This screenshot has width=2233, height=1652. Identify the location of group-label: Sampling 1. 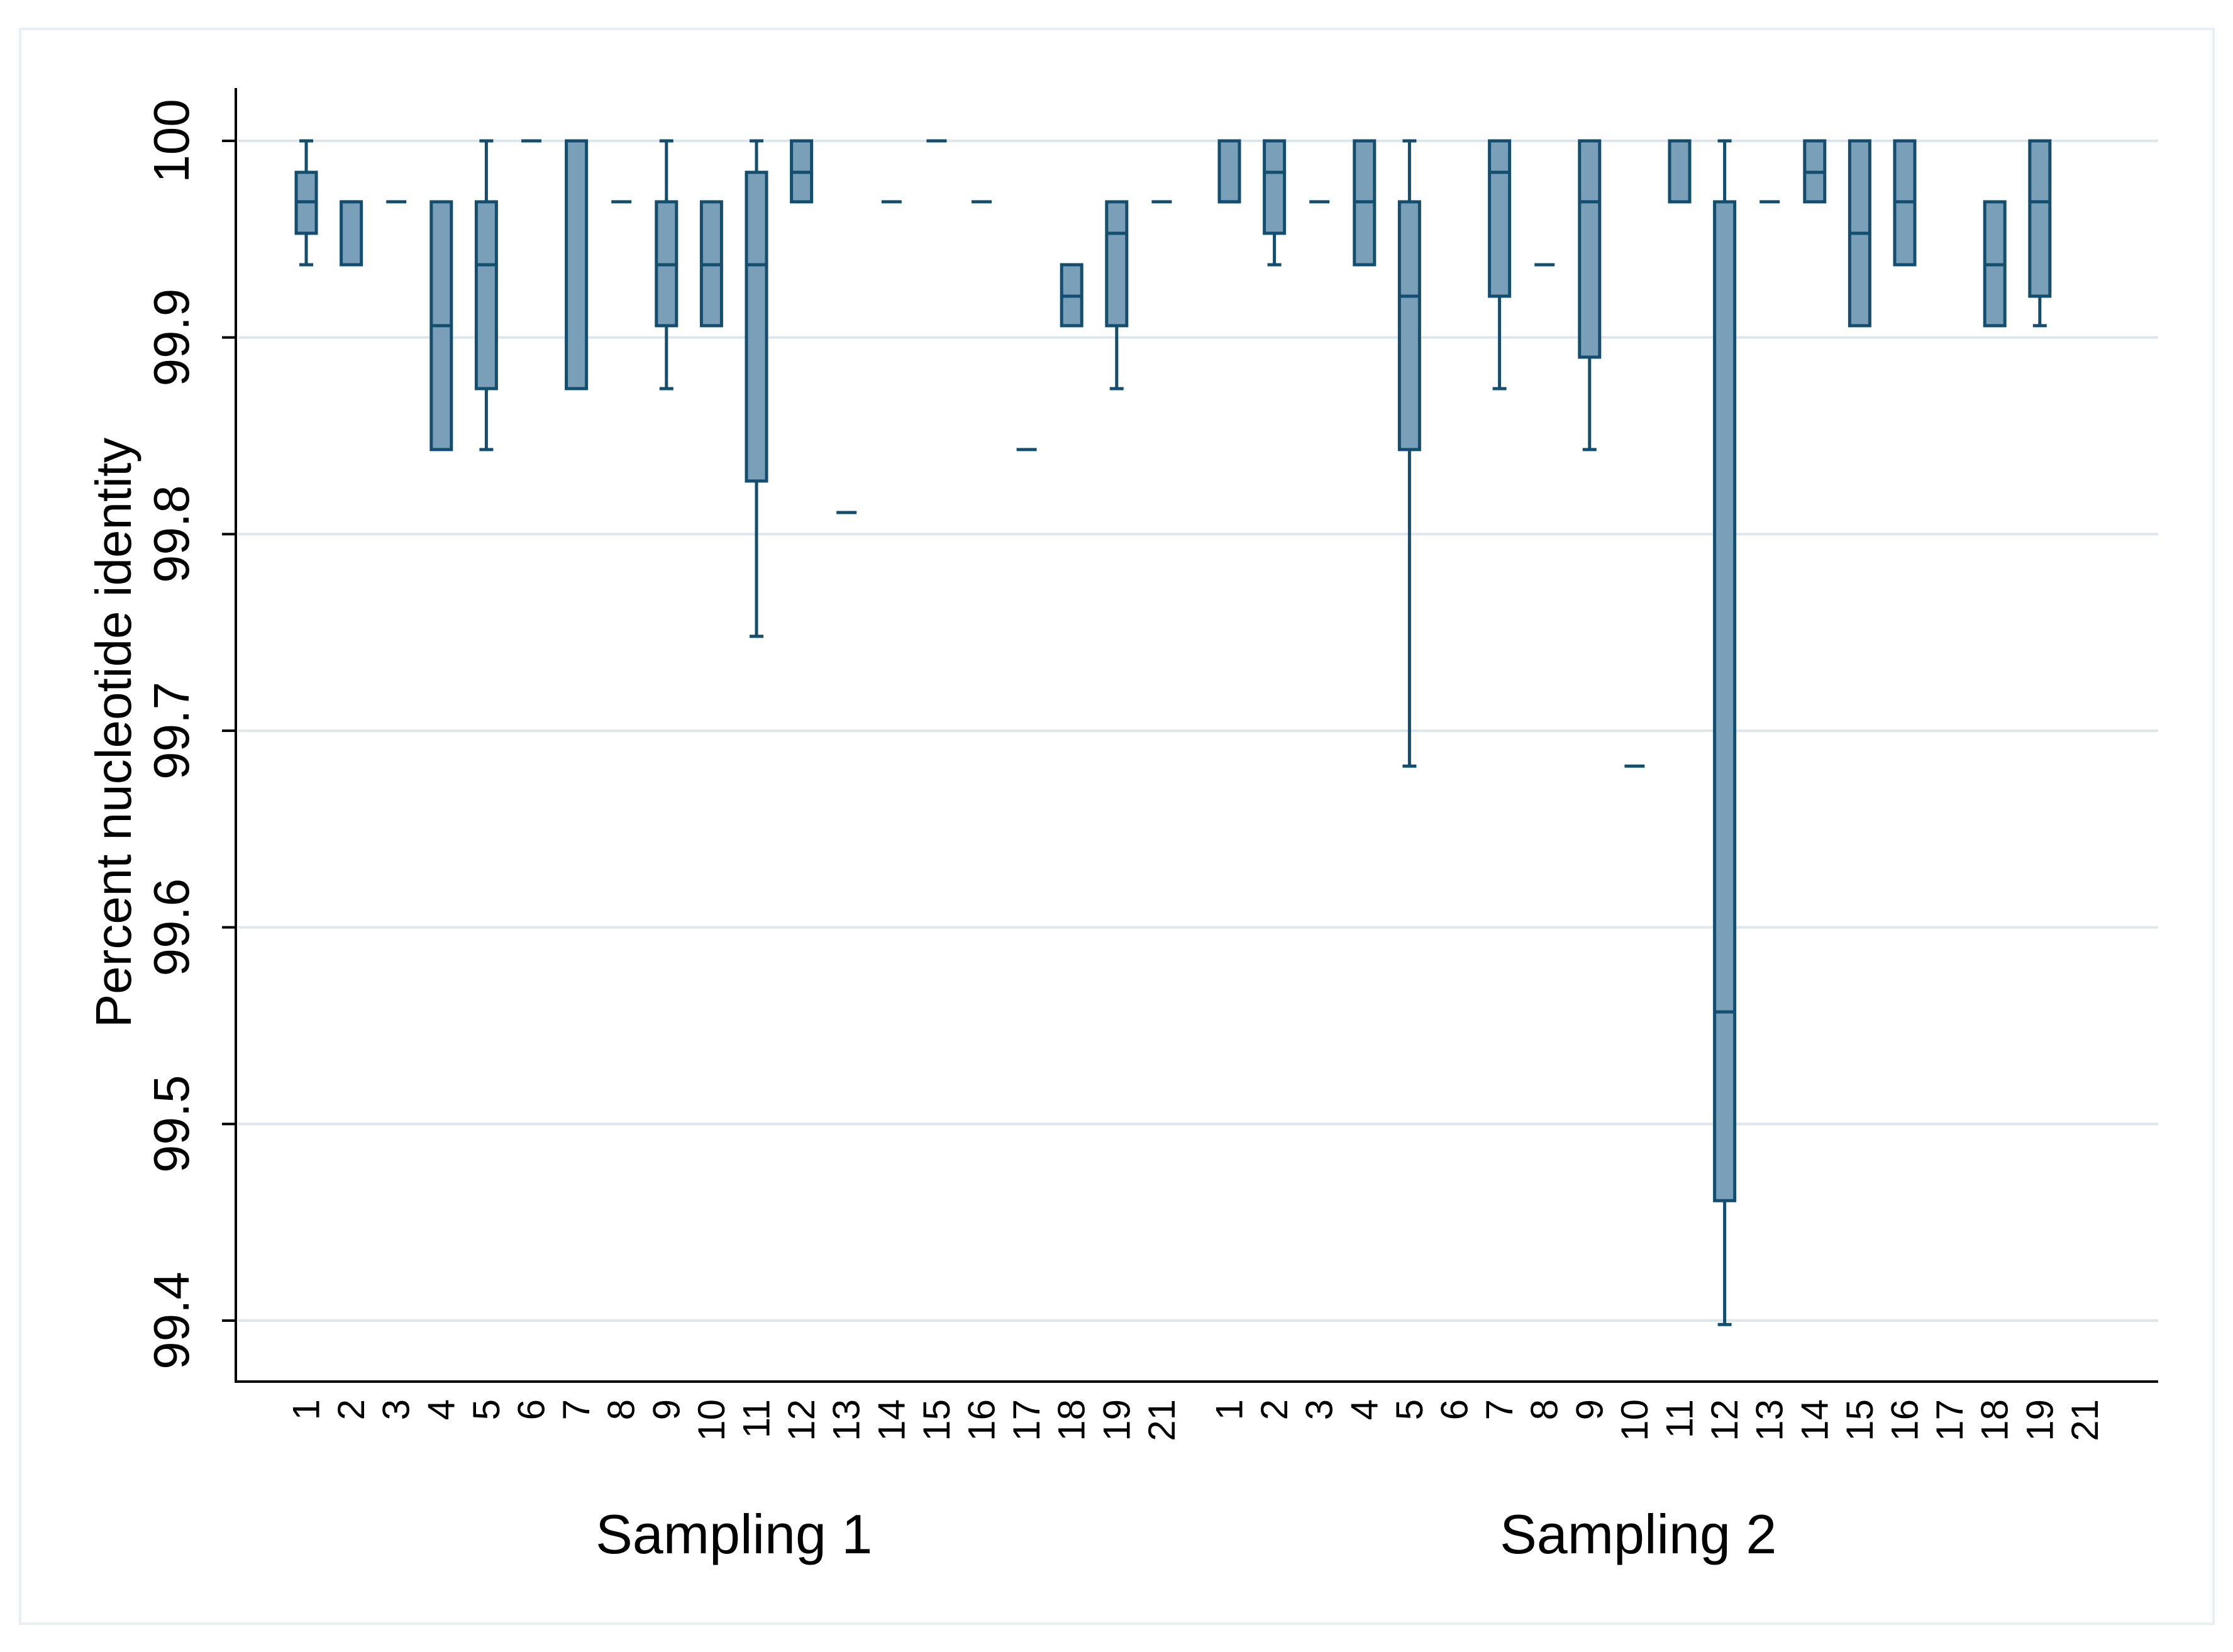
(734, 1534).